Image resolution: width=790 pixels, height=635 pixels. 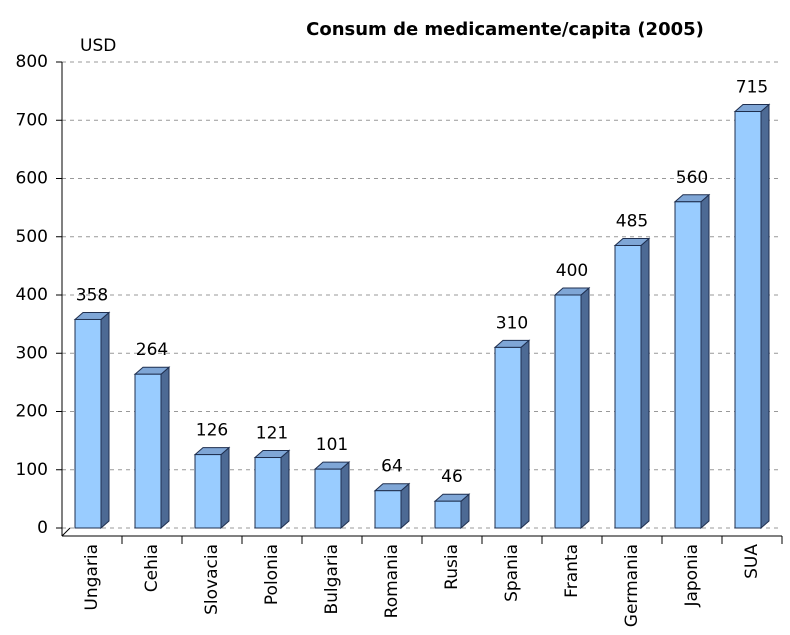 What do you see at coordinates (32, 62) in the screenshot?
I see `y-tick-label: 800` at bounding box center [32, 62].